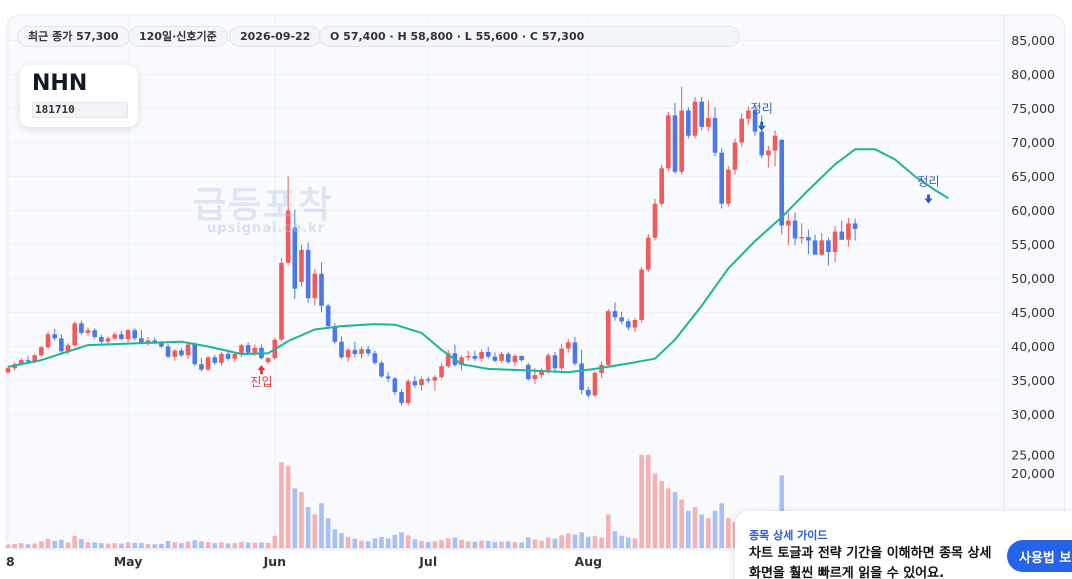  What do you see at coordinates (427, 561) in the screenshot?
I see `x-tick-label: Jul` at bounding box center [427, 561].